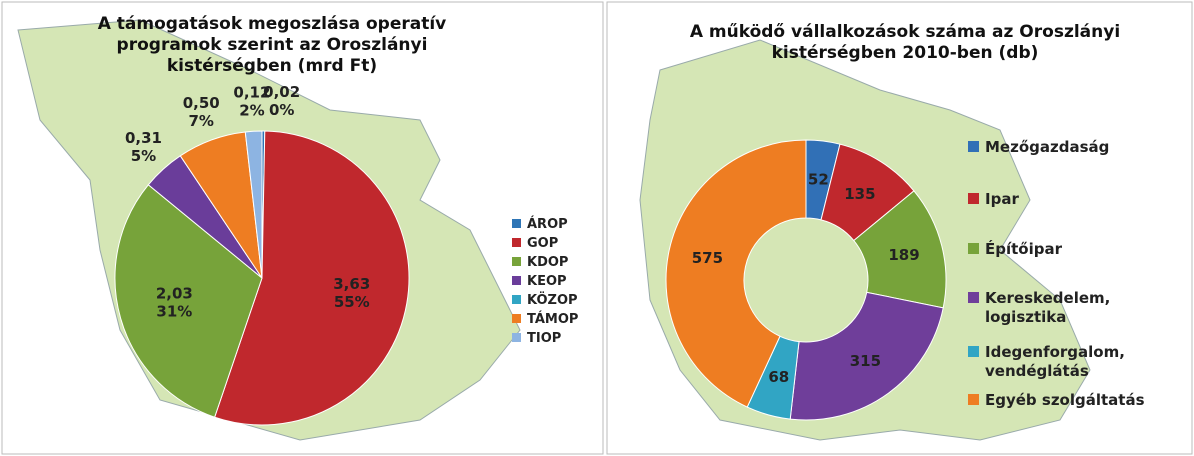 The height and width of the screenshot is (456, 1194). Describe the element at coordinates (818, 179) in the screenshot. I see `data-label: 52` at that location.